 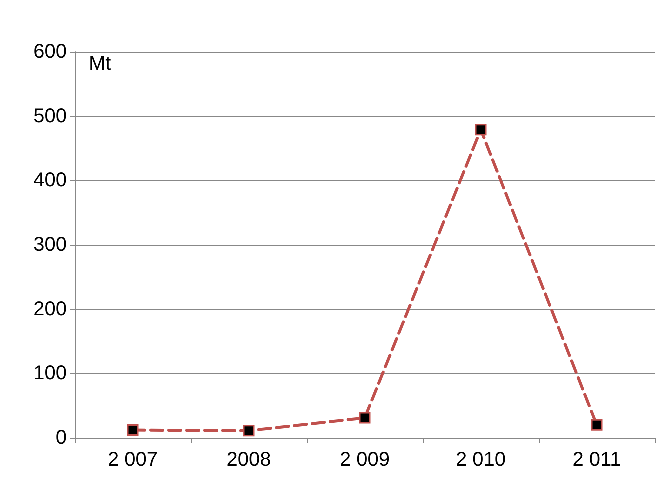 What do you see at coordinates (61, 438) in the screenshot?
I see `y-tick-label: 0` at bounding box center [61, 438].